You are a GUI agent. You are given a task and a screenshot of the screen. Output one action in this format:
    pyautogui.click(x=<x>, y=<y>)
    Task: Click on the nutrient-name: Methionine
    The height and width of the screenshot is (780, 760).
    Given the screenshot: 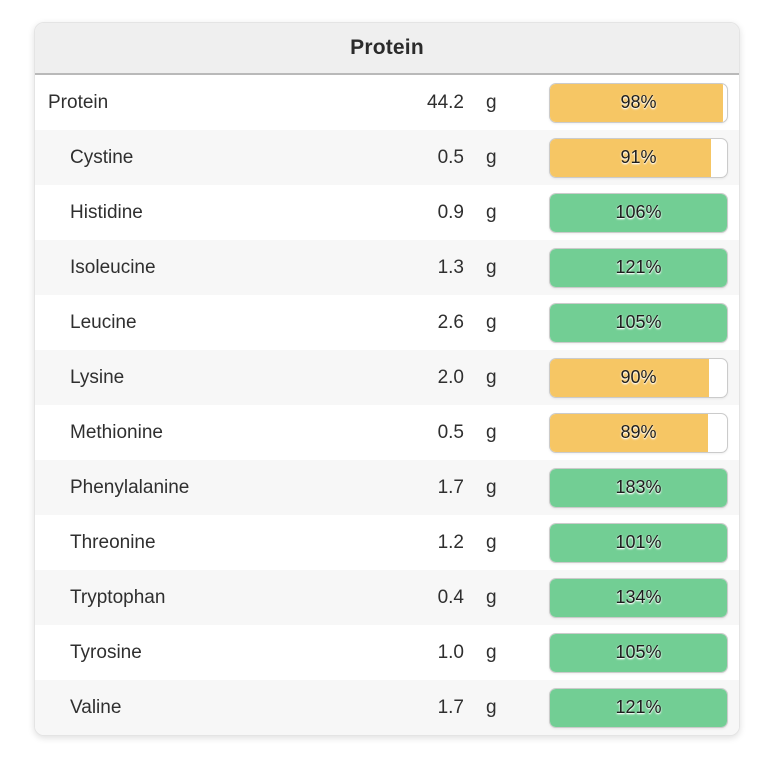 What is the action you would take?
    pyautogui.click(x=116, y=432)
    